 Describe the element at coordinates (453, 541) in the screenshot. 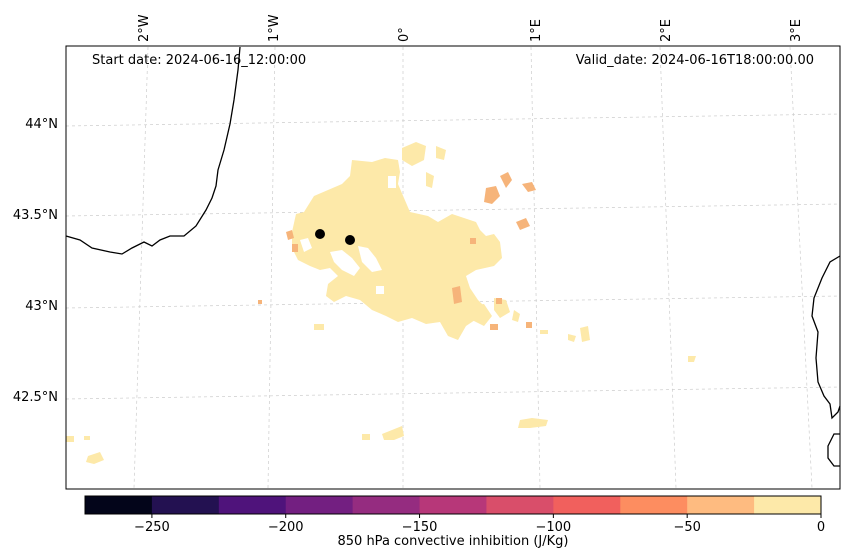

I see `colorbar-label: 850 hPa convective inhibition (J/Kg)` at that location.